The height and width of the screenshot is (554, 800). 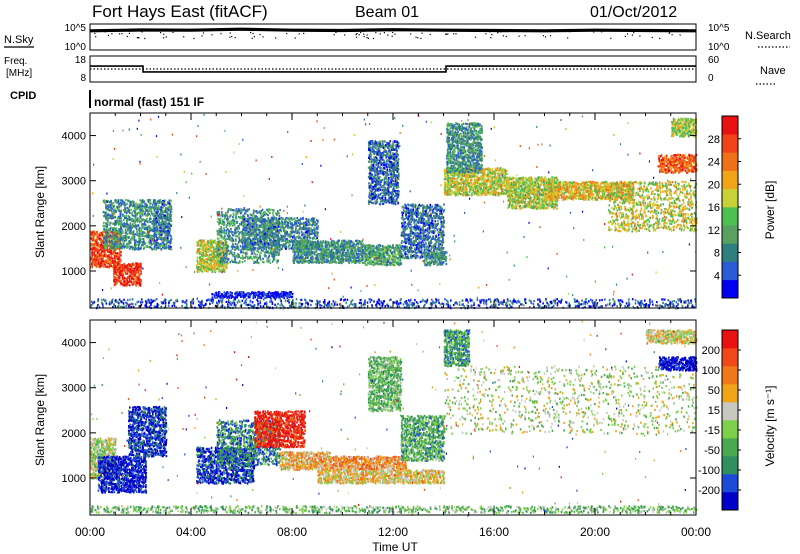 I want to click on noise-right-label: N.Search, so click(x=768, y=36).